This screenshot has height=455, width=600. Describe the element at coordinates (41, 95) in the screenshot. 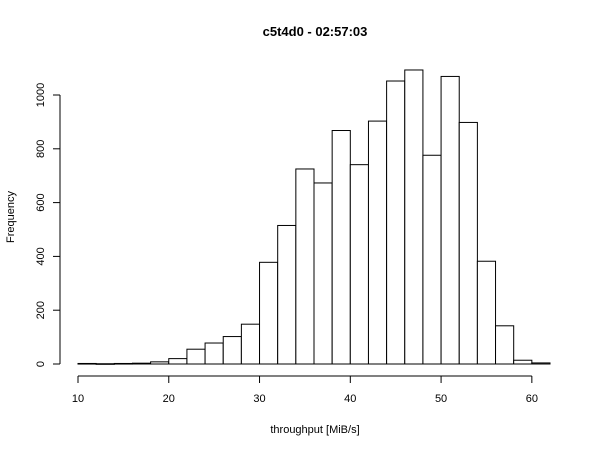

I see `y-tick-label-1000: 1000` at that location.